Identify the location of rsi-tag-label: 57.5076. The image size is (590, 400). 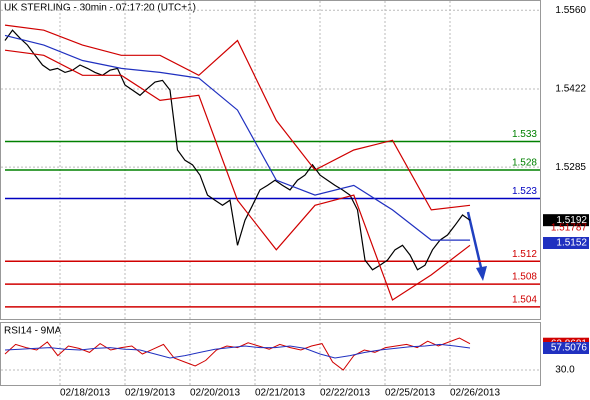
(569, 348).